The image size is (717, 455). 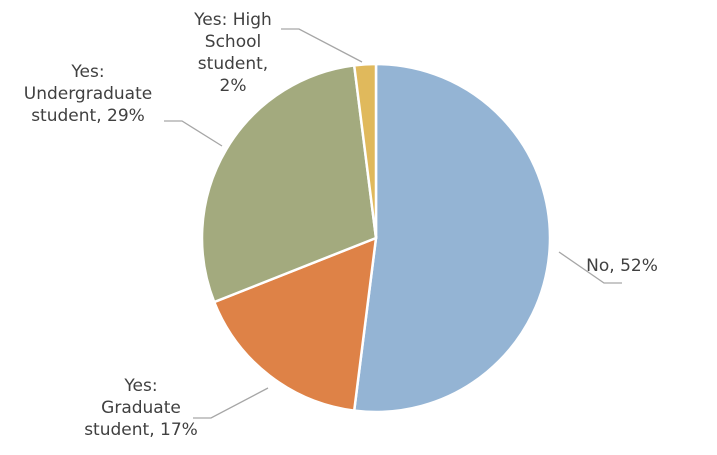 I want to click on data-label: No, 52%, so click(x=622, y=266).